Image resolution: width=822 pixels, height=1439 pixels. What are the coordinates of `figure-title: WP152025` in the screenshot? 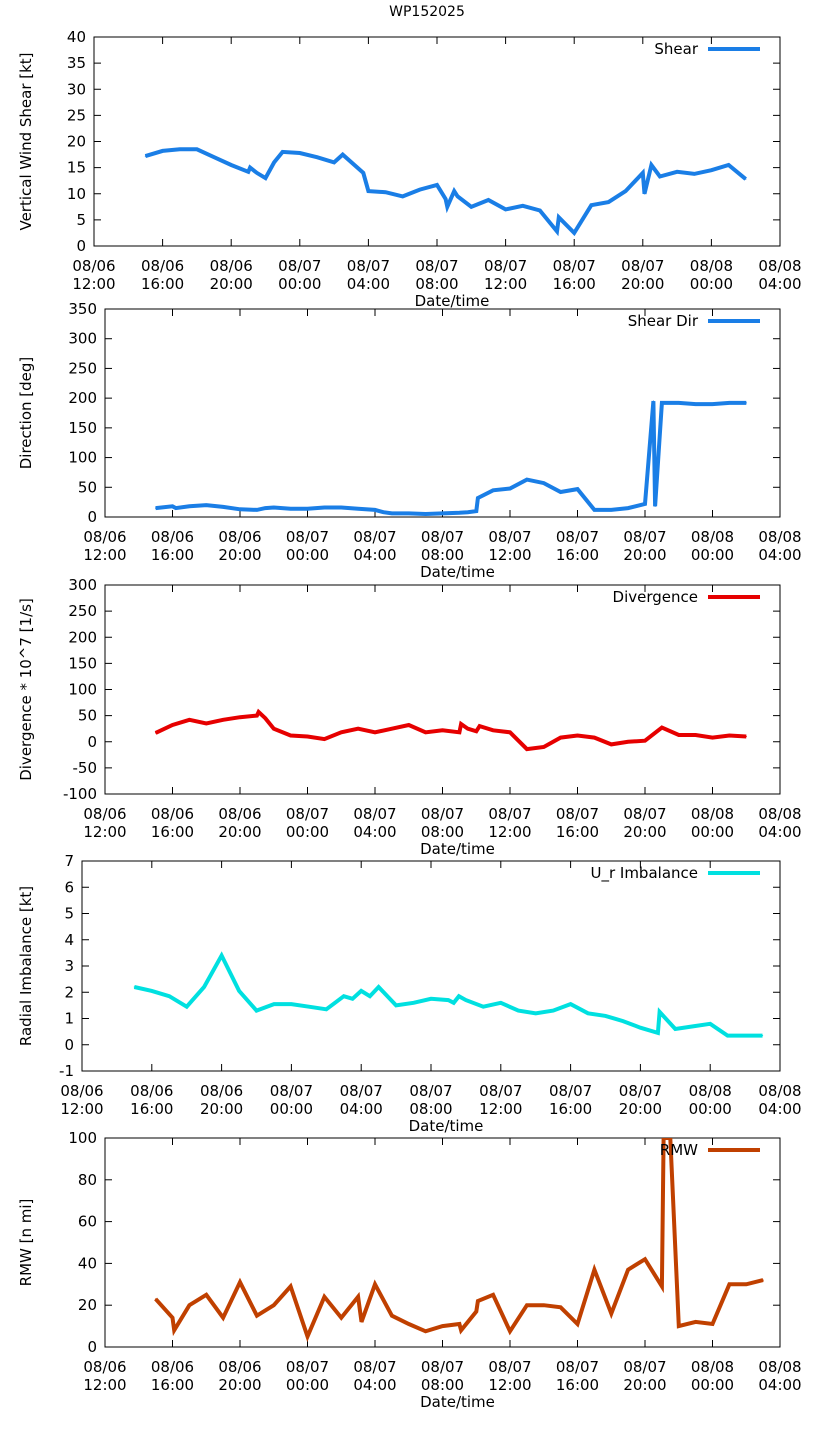 It's located at (427, 12).